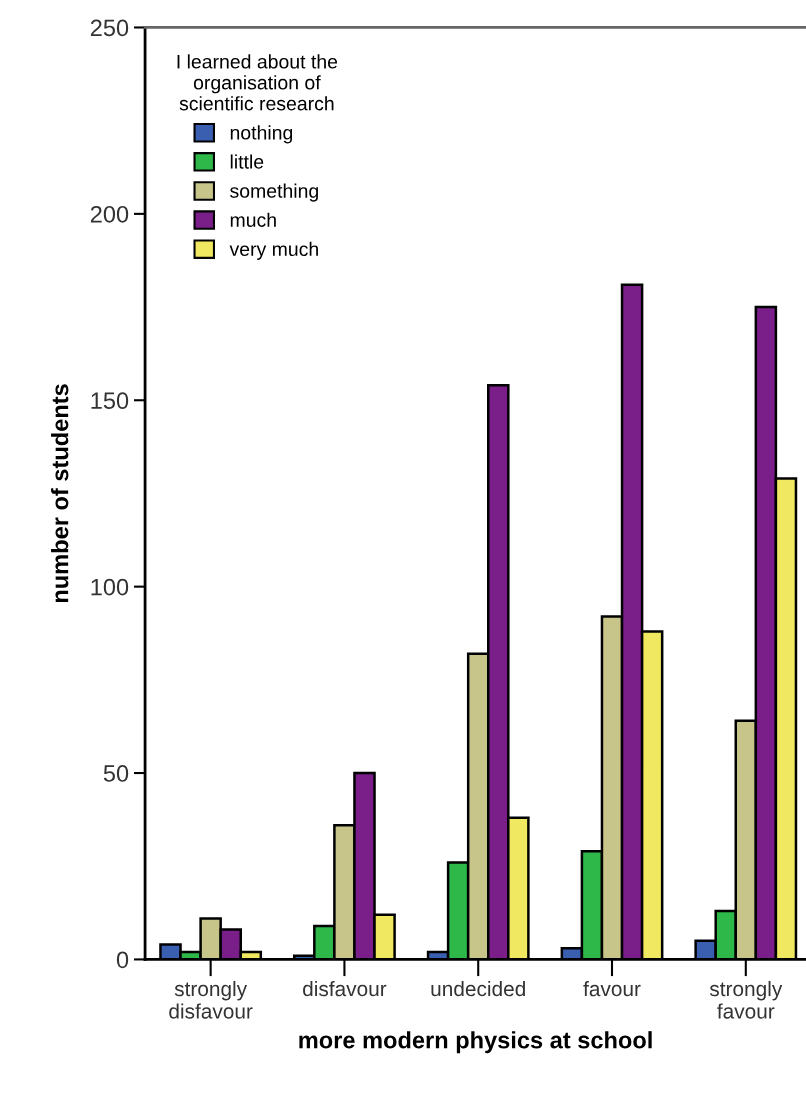 The width and height of the screenshot is (806, 1099). What do you see at coordinates (110, 587) in the screenshot?
I see `y-tick-label: 100` at bounding box center [110, 587].